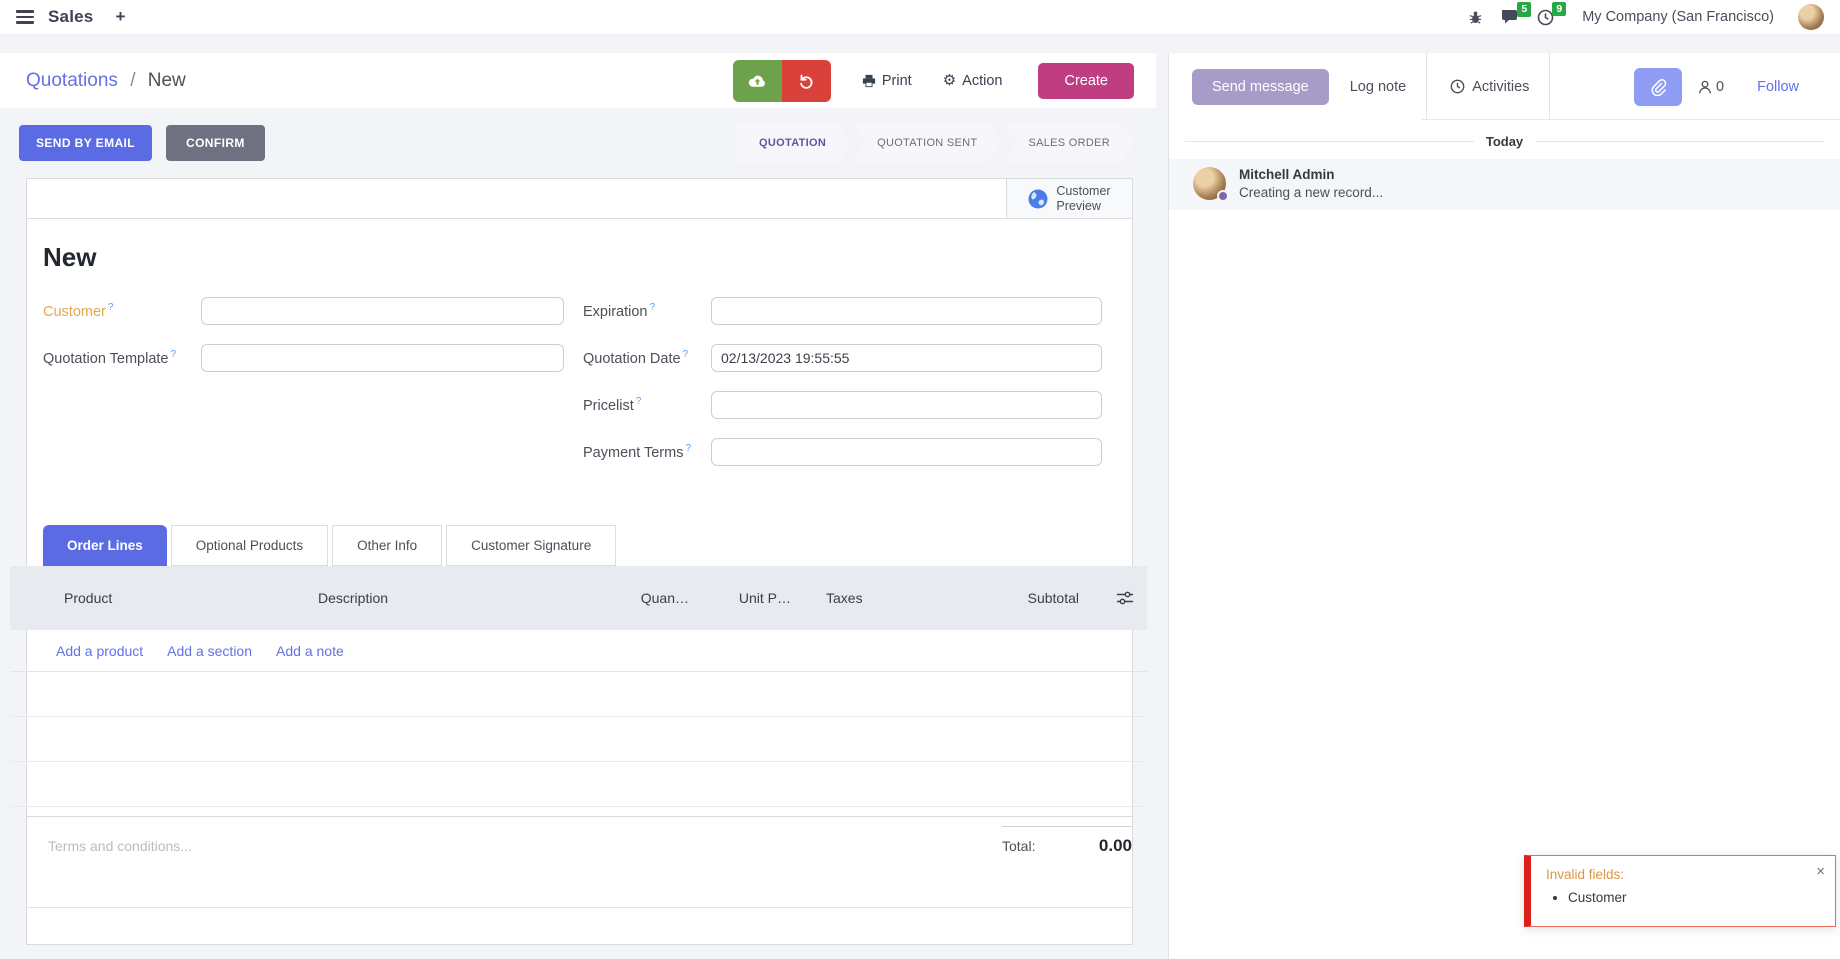 The image size is (1840, 959). I want to click on pricelist-input, so click(906, 405).